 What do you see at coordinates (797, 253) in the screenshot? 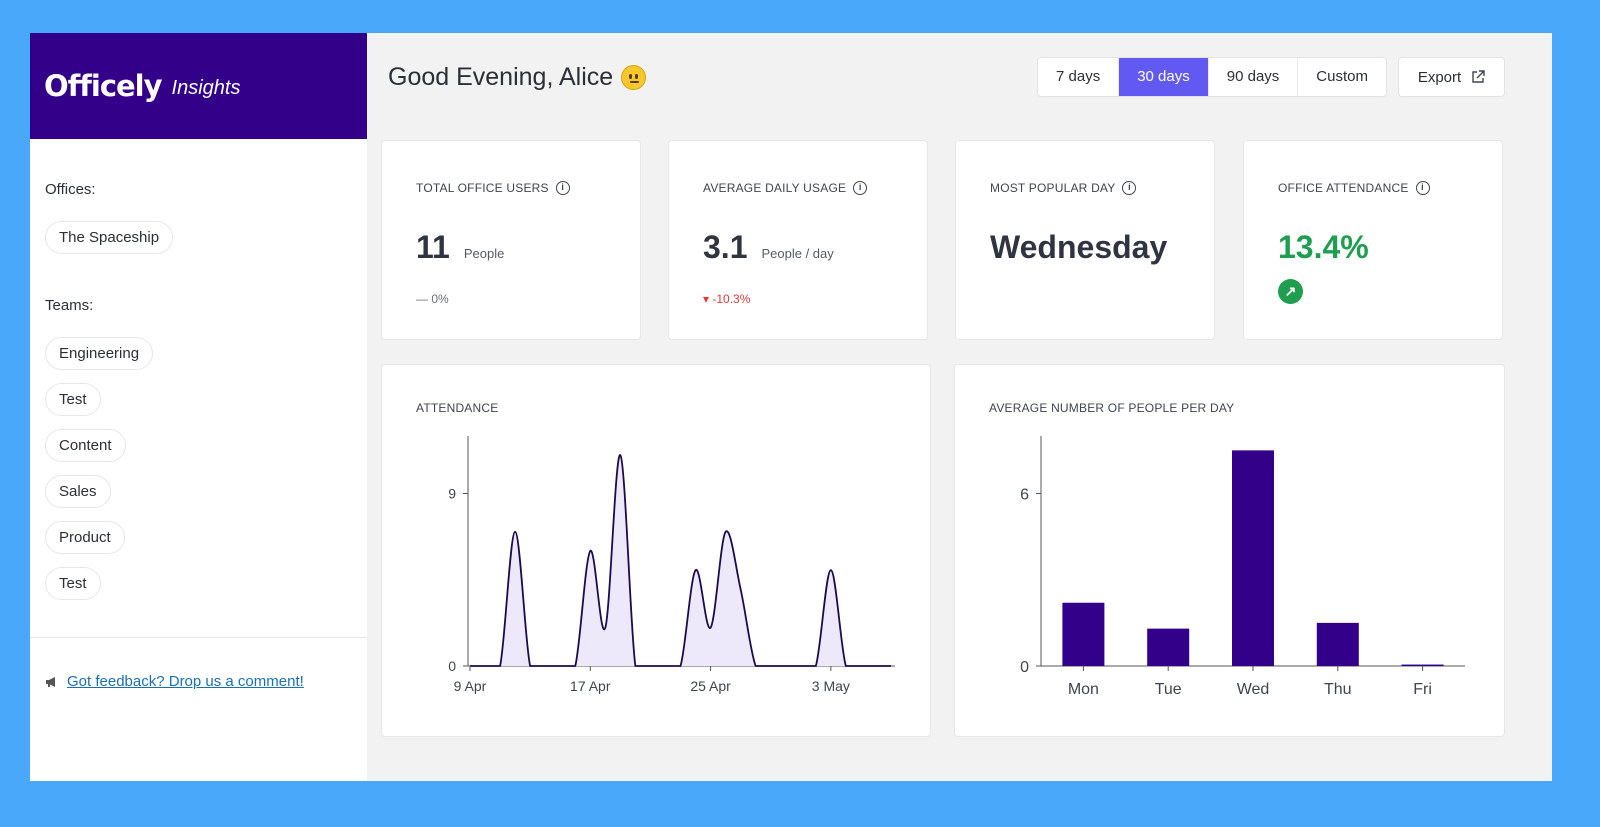
I see `stat-unit: People / day` at bounding box center [797, 253].